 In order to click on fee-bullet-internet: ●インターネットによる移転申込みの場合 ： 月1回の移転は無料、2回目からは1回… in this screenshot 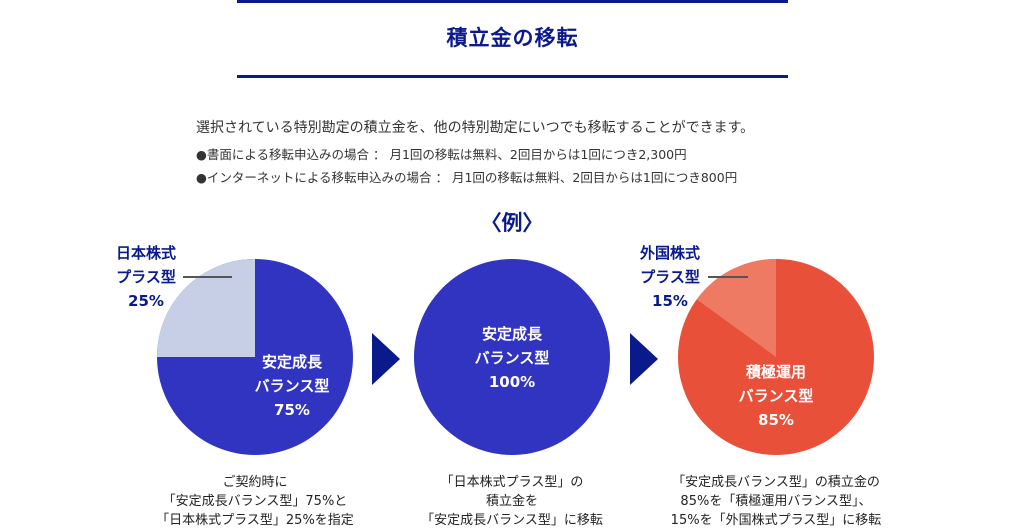, I will do `click(467, 177)`.